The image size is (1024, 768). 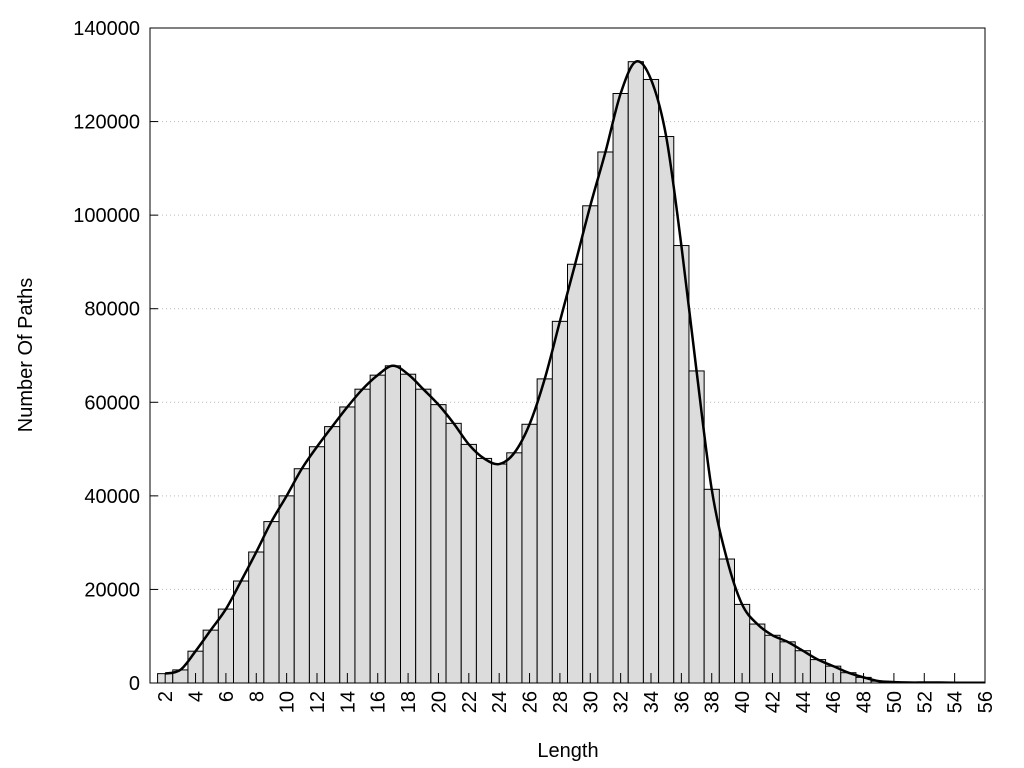 I want to click on x-tick-label: 52, so click(x=925, y=702).